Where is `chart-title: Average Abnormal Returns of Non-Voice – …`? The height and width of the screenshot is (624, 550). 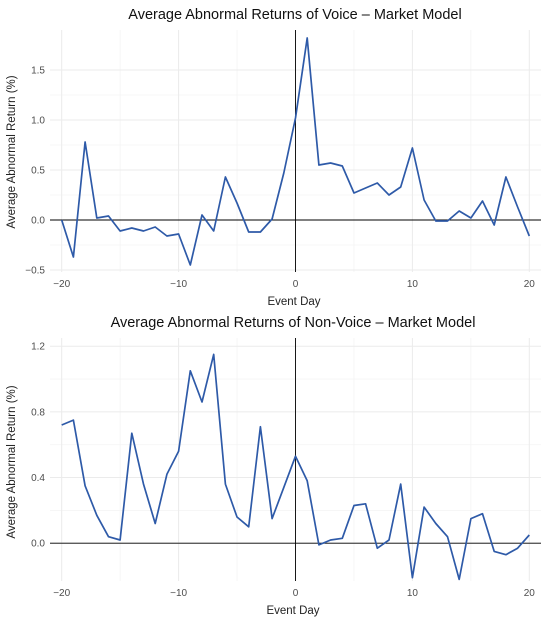 chart-title: Average Abnormal Returns of Non-Voice – … is located at coordinates (293, 323).